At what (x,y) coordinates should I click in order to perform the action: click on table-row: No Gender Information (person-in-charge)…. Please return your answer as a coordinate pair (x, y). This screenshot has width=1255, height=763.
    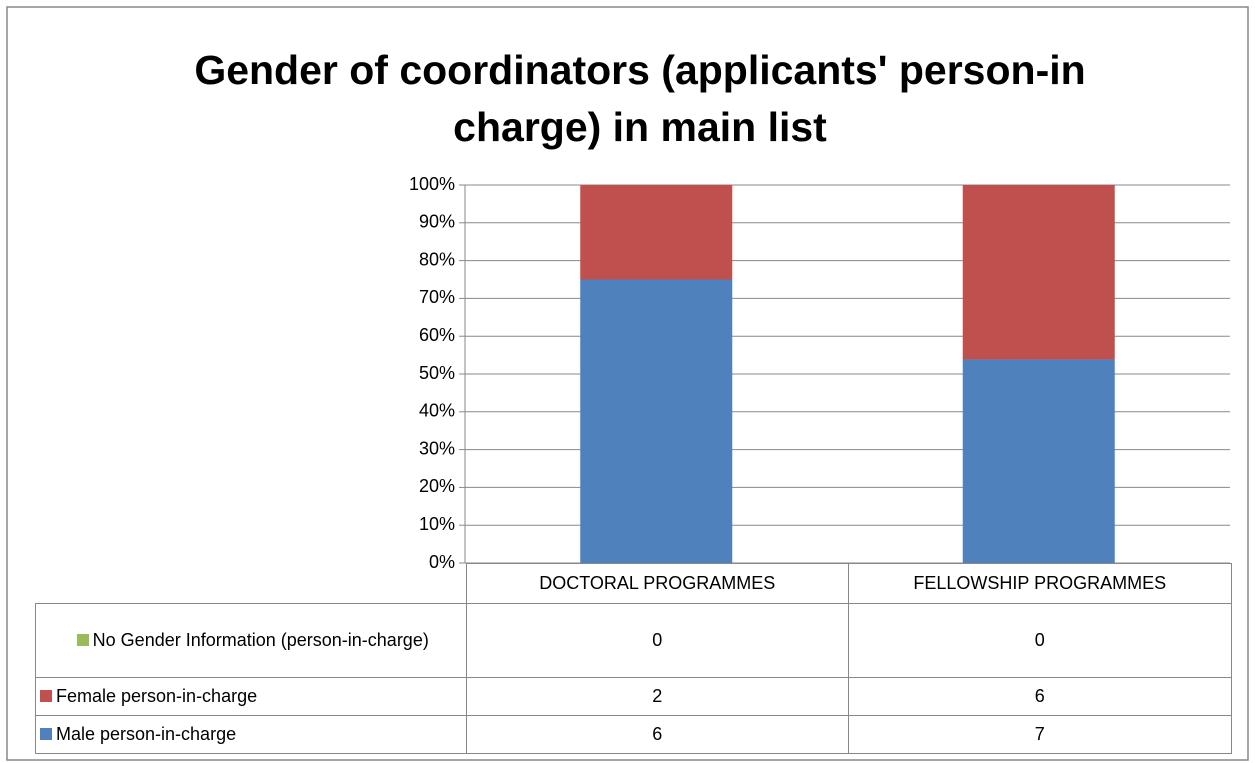
    Looking at the image, I should click on (633, 640).